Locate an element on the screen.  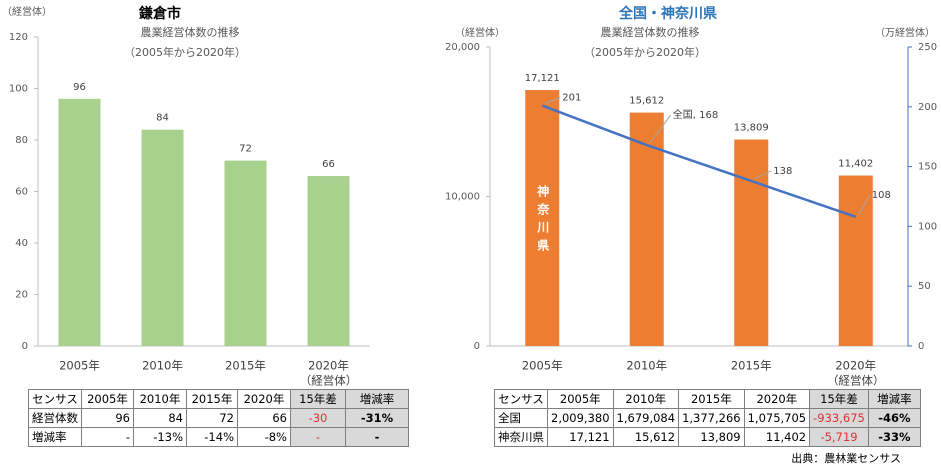
y-tick-label: 80 is located at coordinates (21, 140).